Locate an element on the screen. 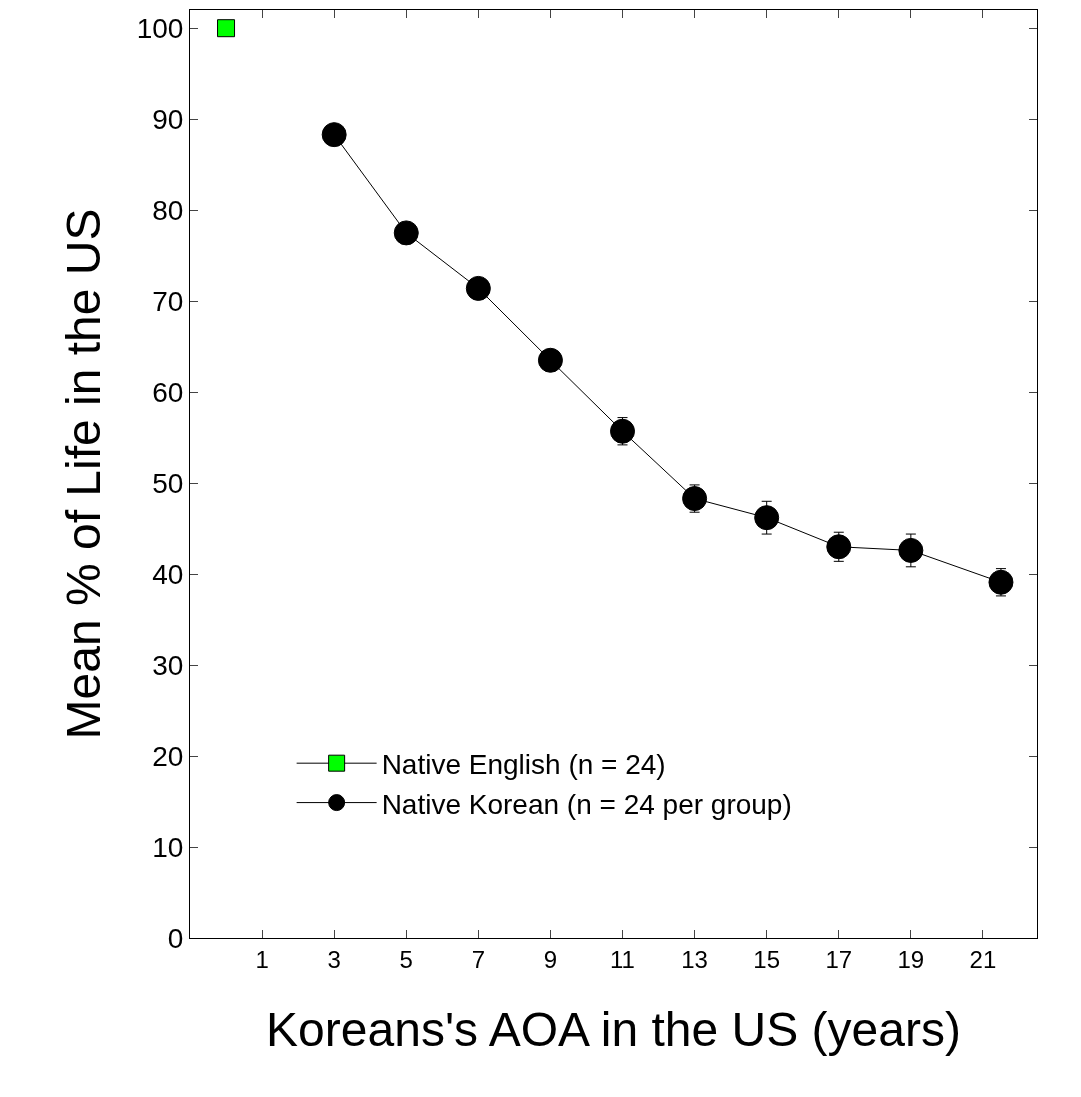 Image resolution: width=1081 pixels, height=1097 pixels. x-tick-label: 13 is located at coordinates (694, 959).